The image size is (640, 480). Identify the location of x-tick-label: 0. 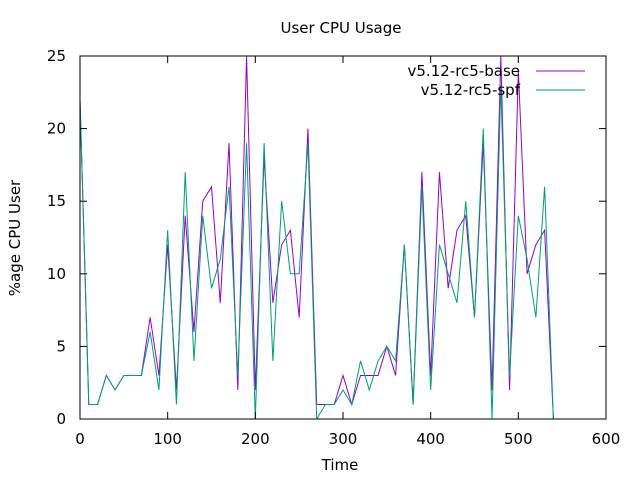
(80, 439).